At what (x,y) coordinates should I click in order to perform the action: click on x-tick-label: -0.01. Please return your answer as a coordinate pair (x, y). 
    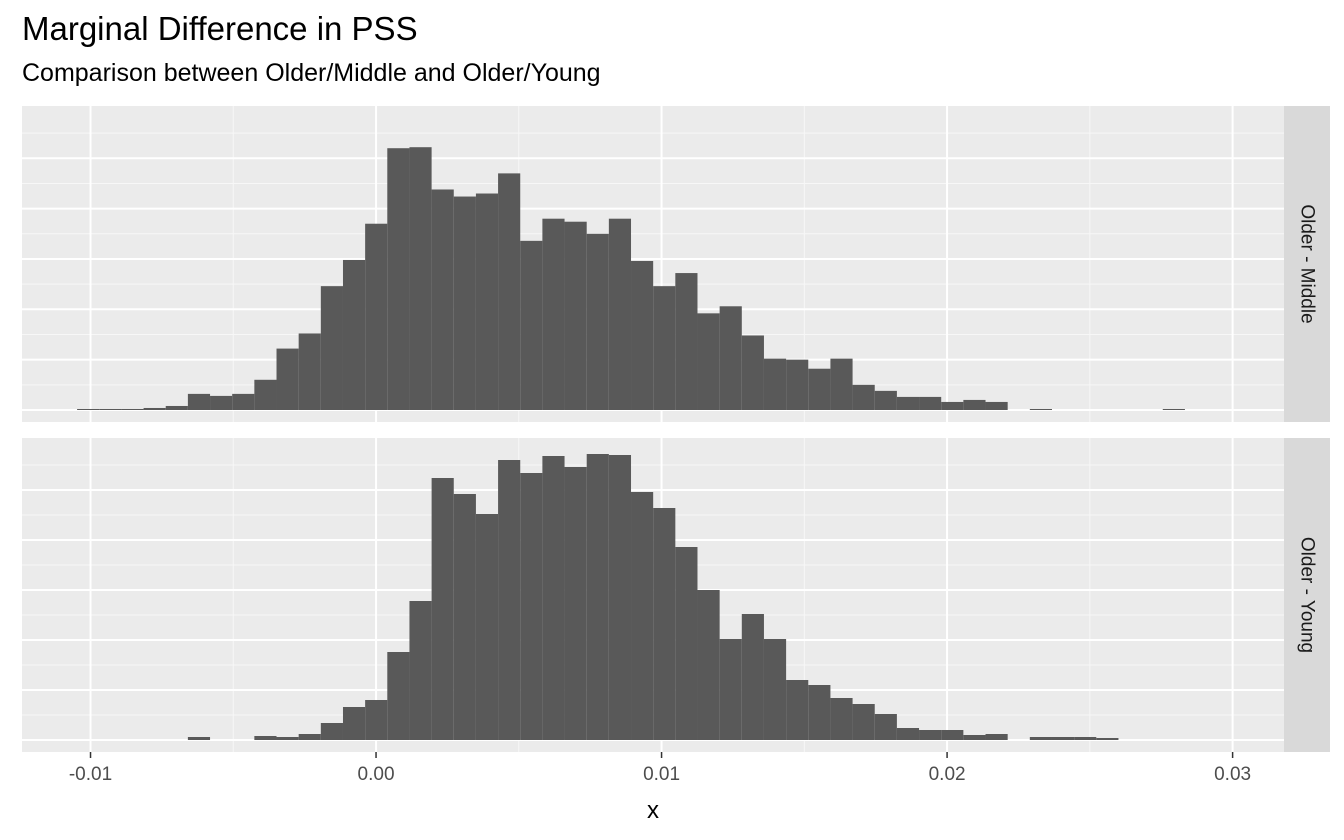
    Looking at the image, I should click on (90, 774).